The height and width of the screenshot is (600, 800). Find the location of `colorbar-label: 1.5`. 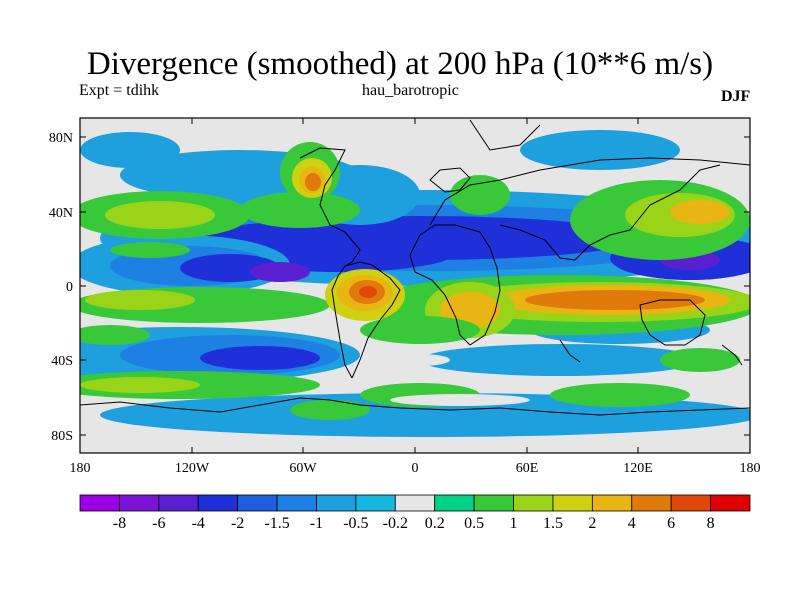

colorbar-label: 1.5 is located at coordinates (553, 523).